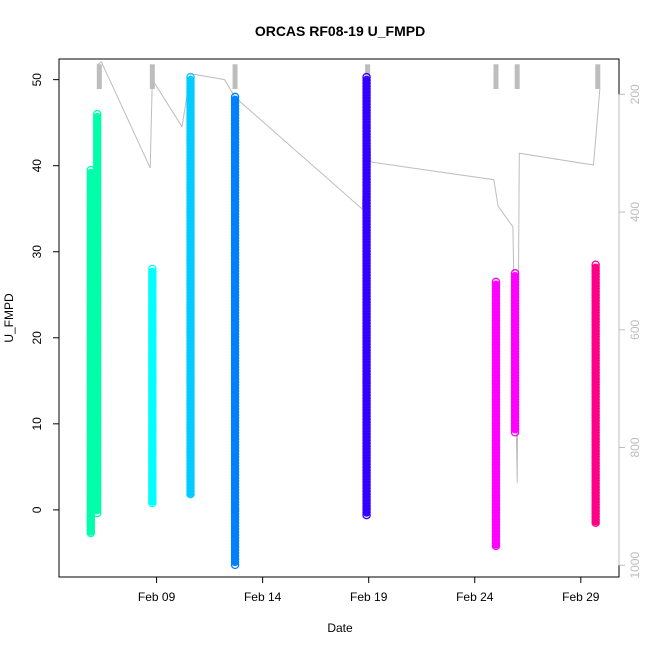 This screenshot has width=650, height=650. I want to click on y-axis-label: U_FMPD, so click(9, 318).